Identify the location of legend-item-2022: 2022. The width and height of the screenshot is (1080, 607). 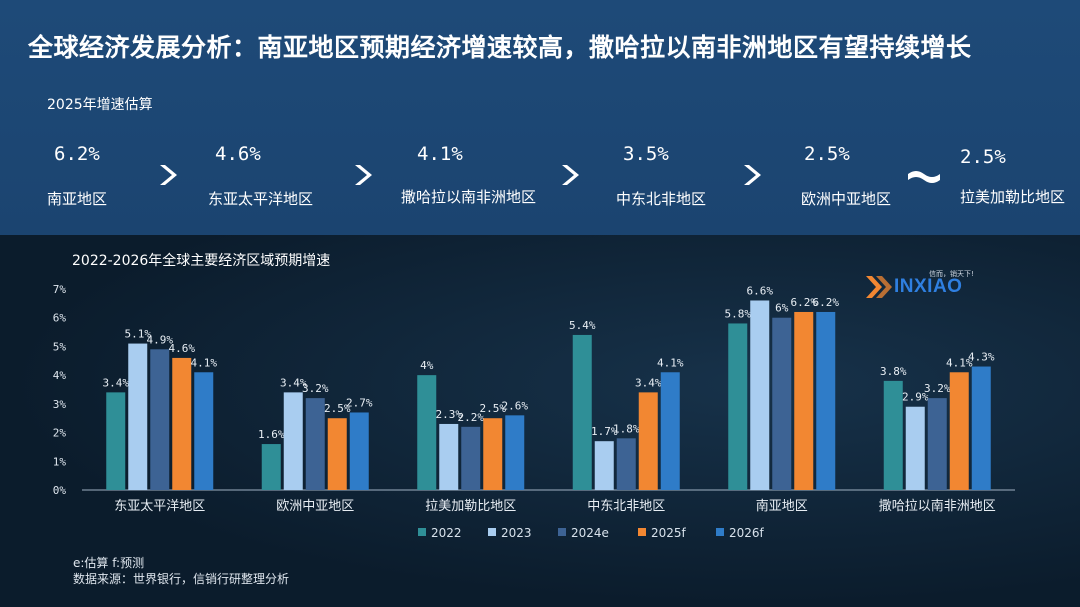
(440, 534).